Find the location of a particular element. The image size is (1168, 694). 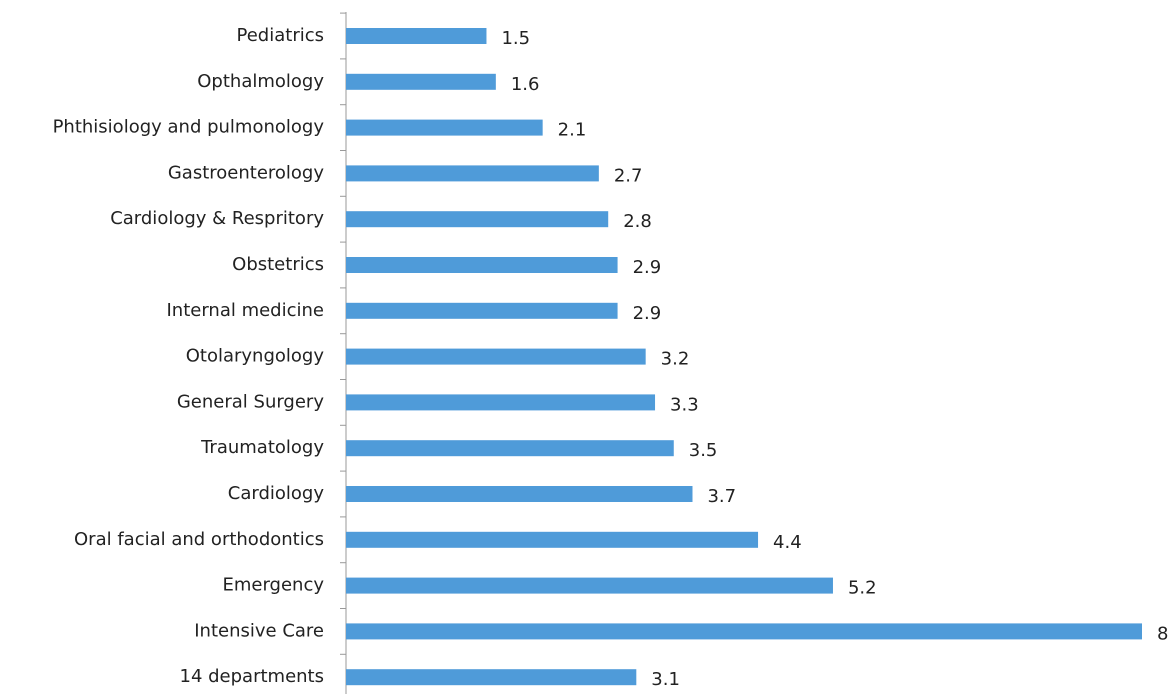

data-label: 1.6 is located at coordinates (525, 84).